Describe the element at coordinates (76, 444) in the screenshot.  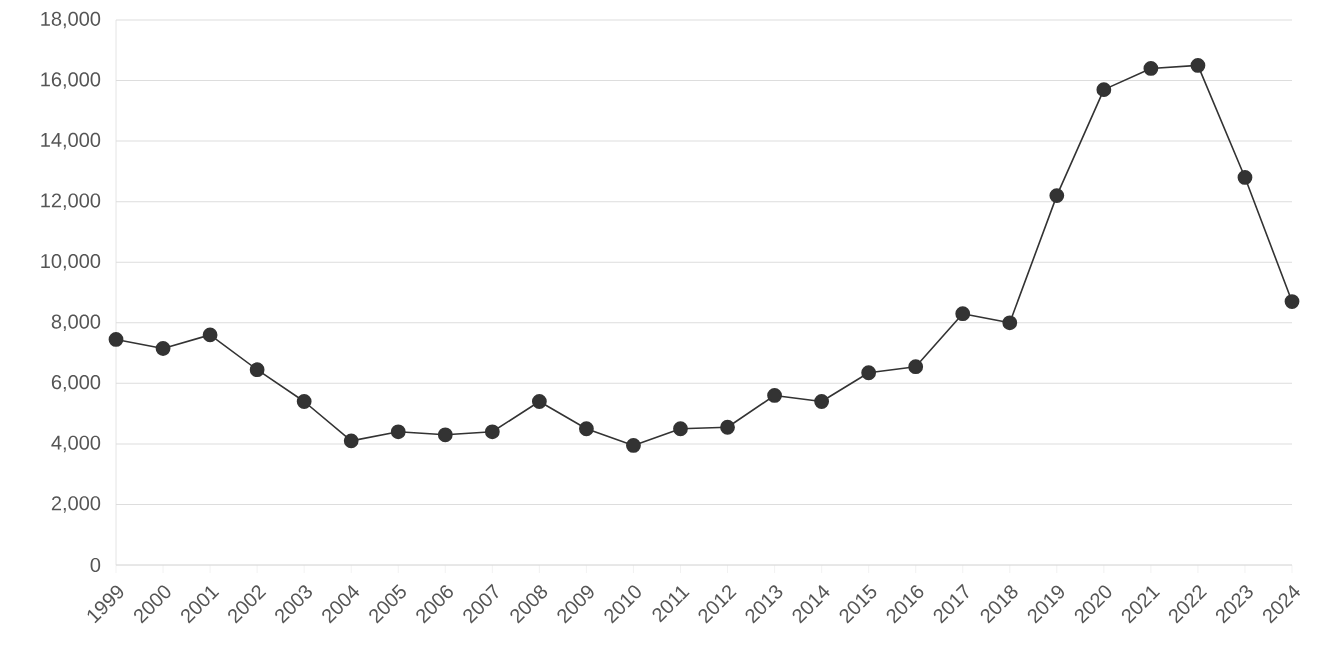
I see `y-tick-label: 4,000` at that location.